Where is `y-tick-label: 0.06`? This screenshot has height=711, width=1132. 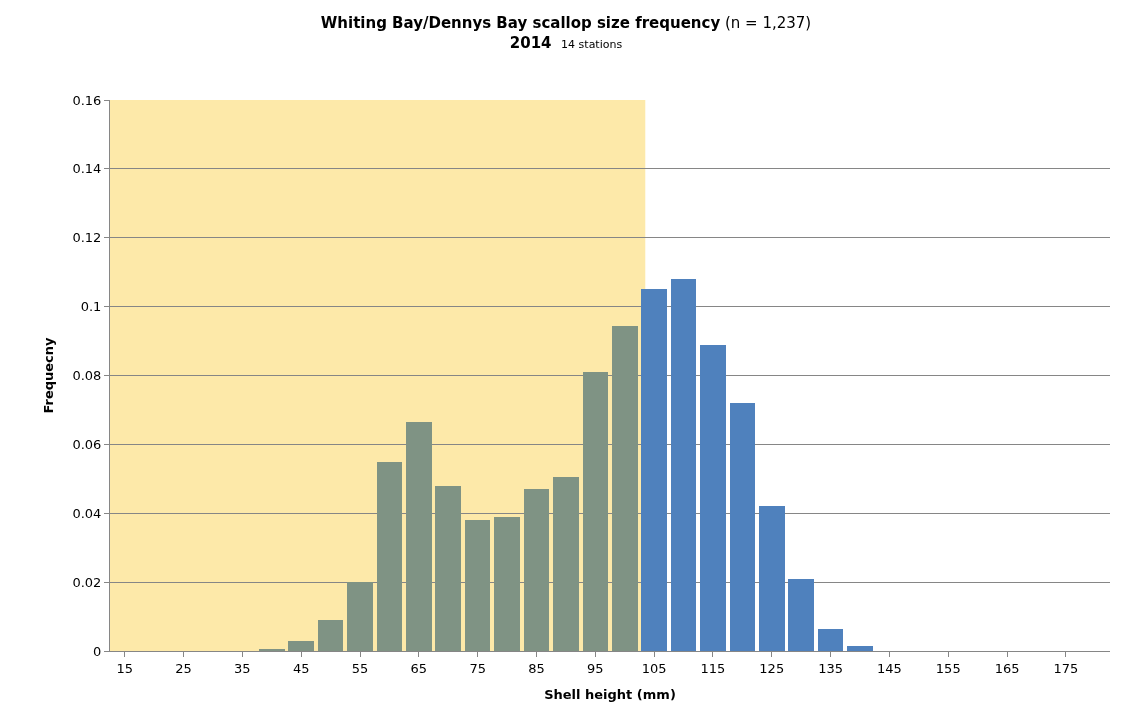 y-tick-label: 0.06 is located at coordinates (87, 444).